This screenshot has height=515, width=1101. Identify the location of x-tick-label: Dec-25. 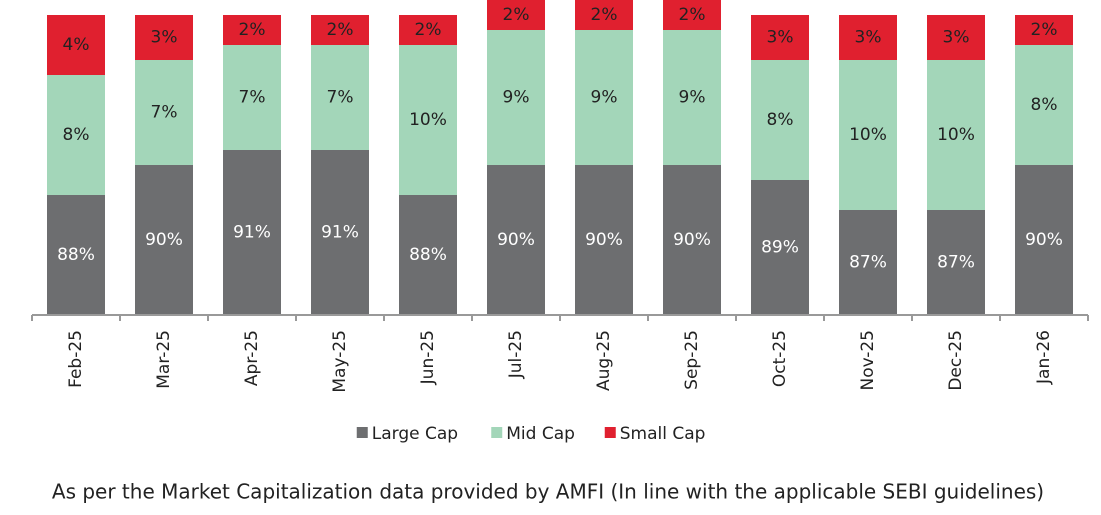
(956, 360).